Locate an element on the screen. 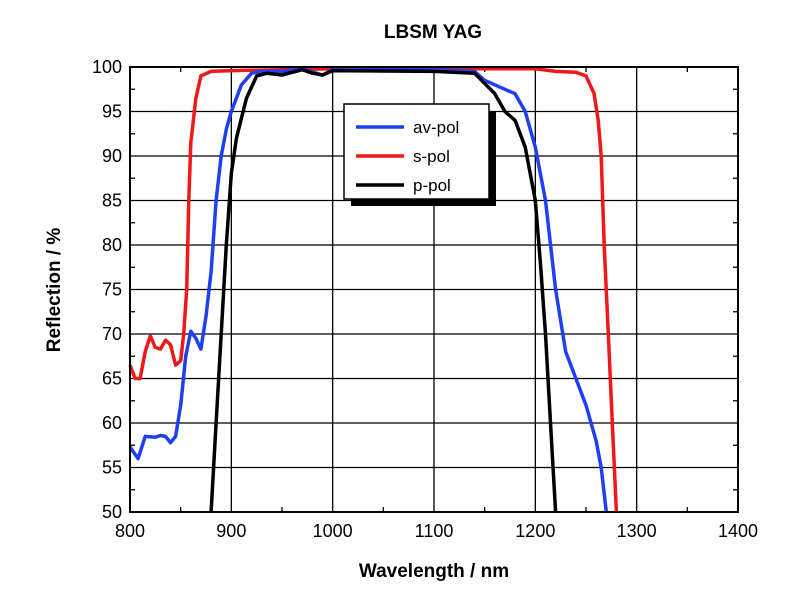 Image resolution: width=800 pixels, height=605 pixels. x-tick-label: 1000 is located at coordinates (333, 531).